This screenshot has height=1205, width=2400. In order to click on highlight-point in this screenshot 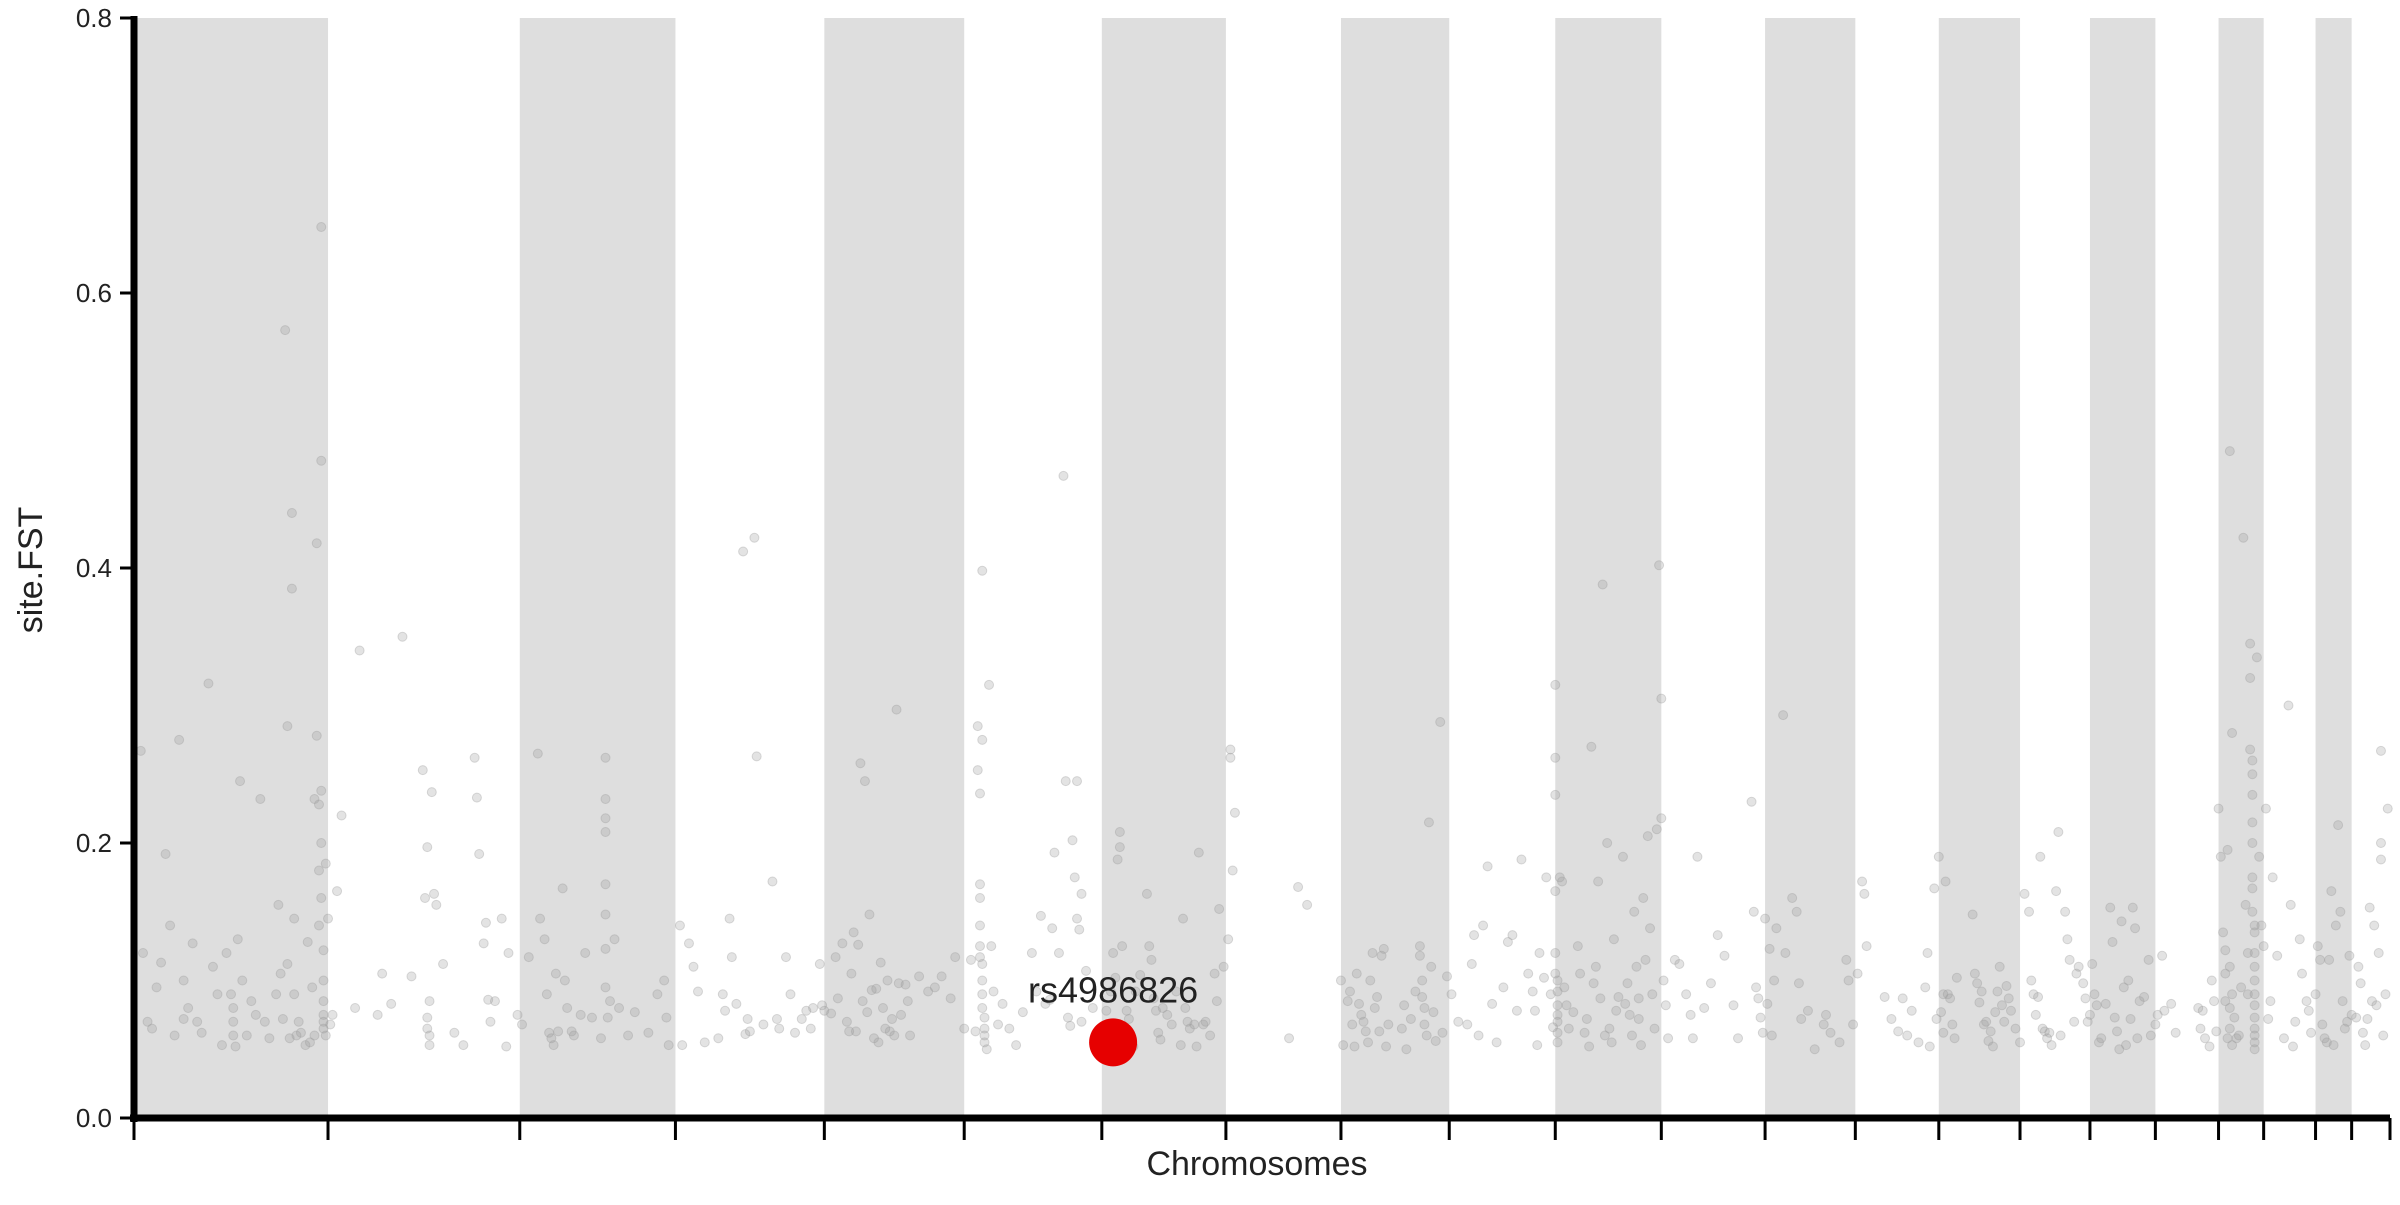, I will do `click(1113, 1042)`.